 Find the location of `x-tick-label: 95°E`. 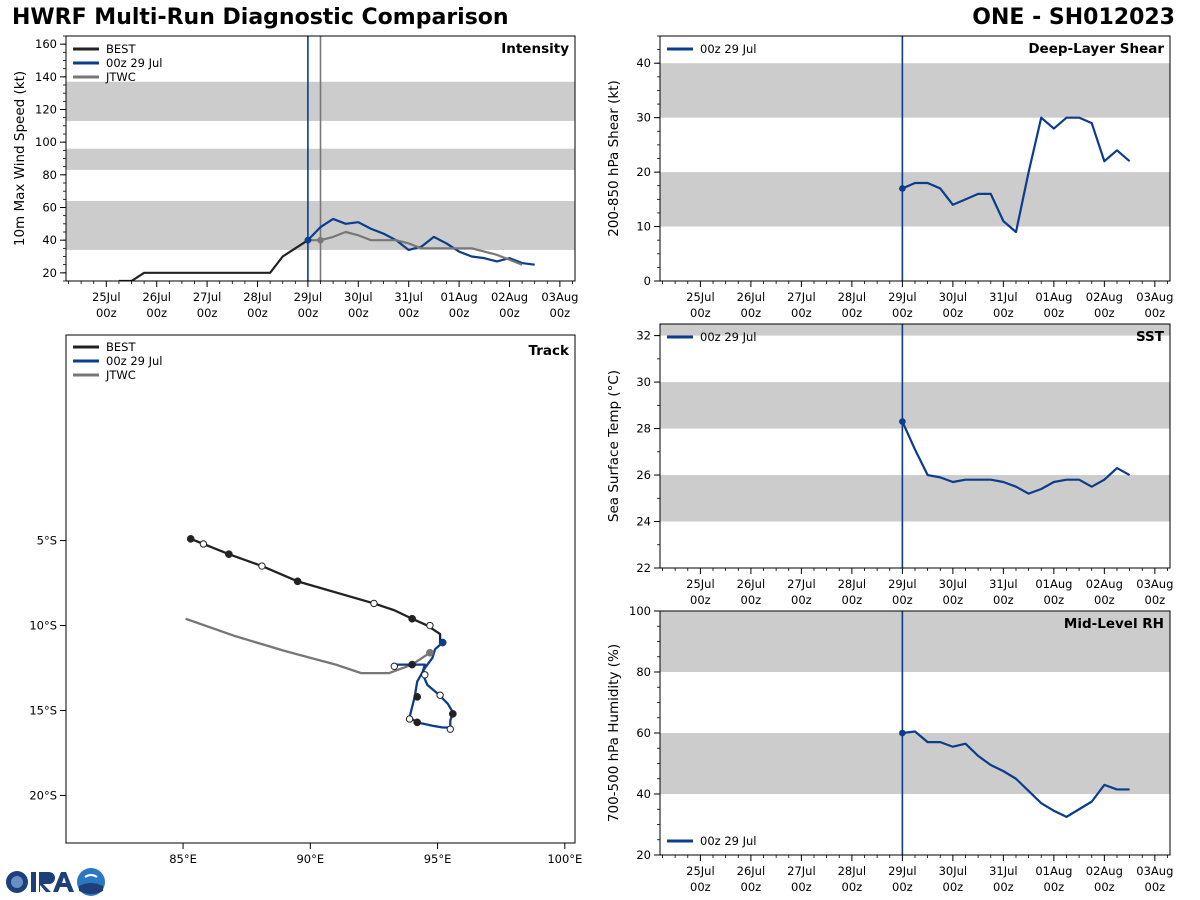

x-tick-label: 95°E is located at coordinates (438, 859).